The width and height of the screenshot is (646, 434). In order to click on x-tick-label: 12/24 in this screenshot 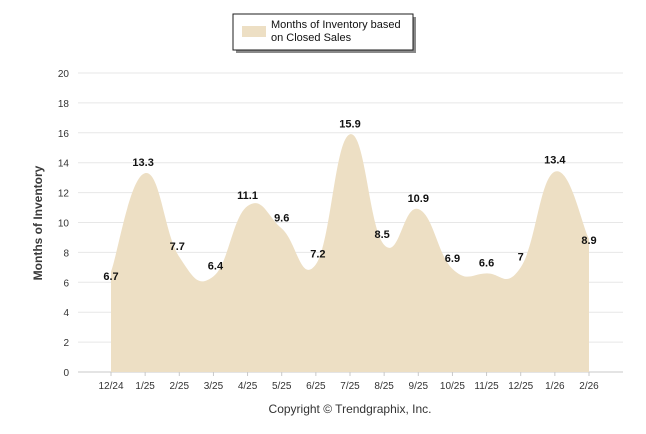, I will do `click(110, 386)`.